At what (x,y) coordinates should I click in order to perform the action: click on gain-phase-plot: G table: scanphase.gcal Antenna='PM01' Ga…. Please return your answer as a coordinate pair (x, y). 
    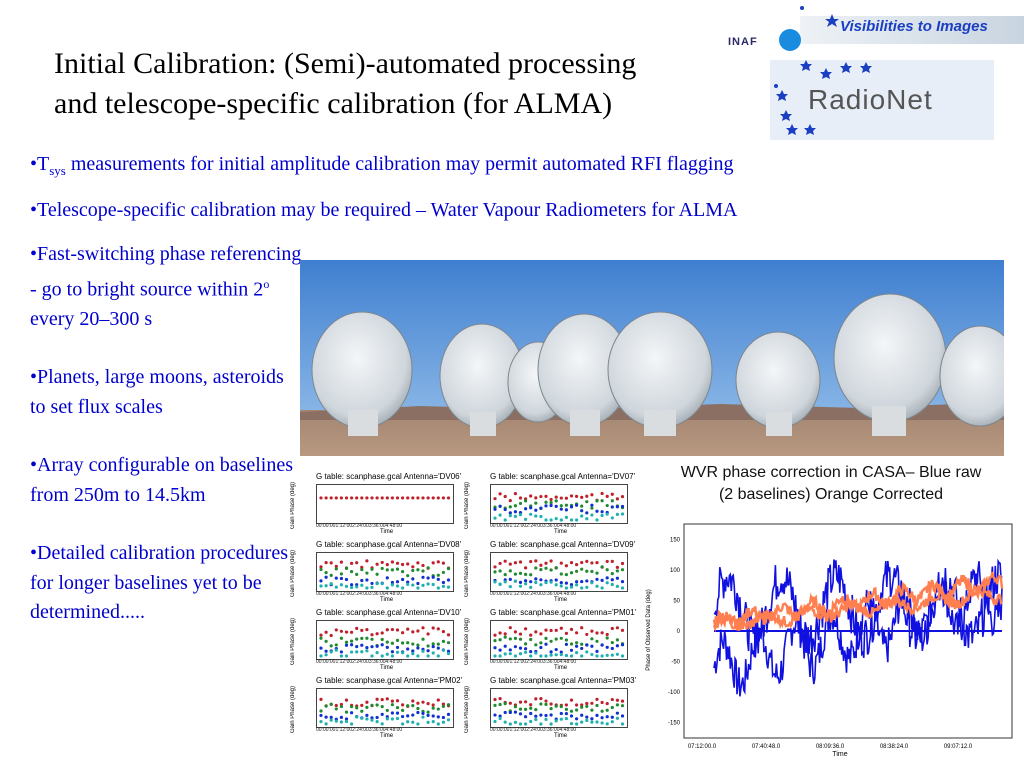
    Looking at the image, I should click on (550, 640).